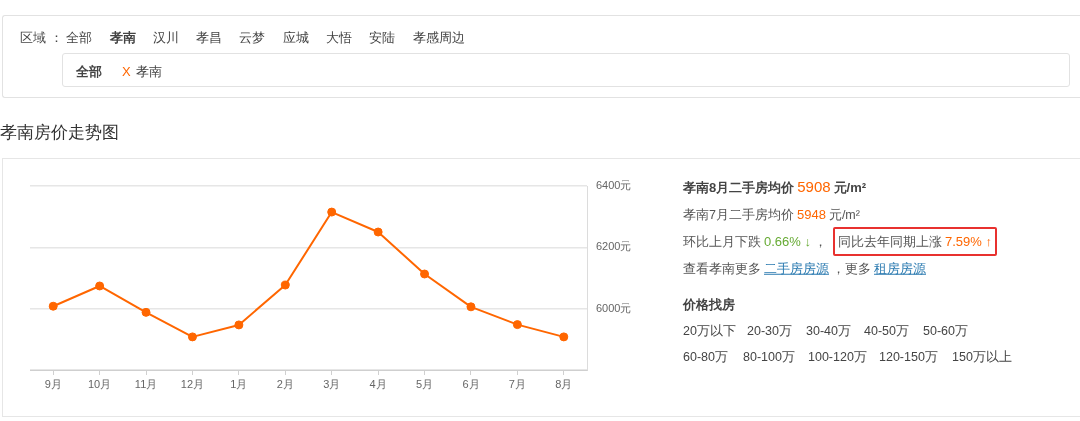 Image resolution: width=1080 pixels, height=421 pixels. Describe the element at coordinates (332, 383) in the screenshot. I see `x-tick-label: 3月` at that location.